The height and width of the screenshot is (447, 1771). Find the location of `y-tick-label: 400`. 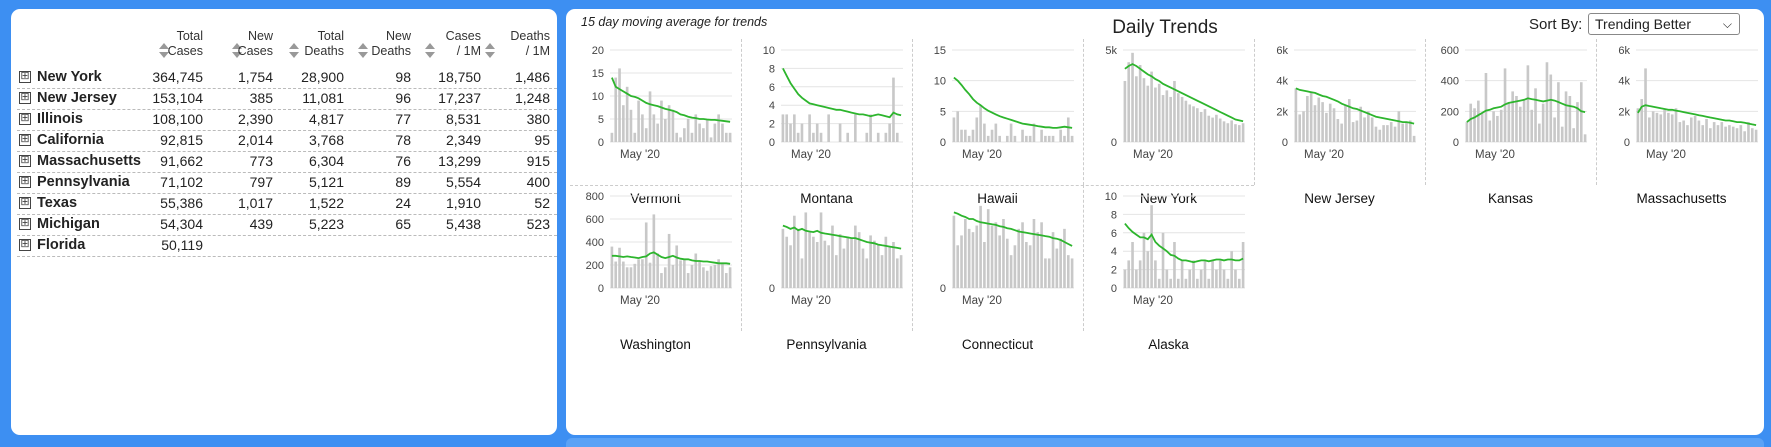

y-tick-label: 400 is located at coordinates (595, 243).